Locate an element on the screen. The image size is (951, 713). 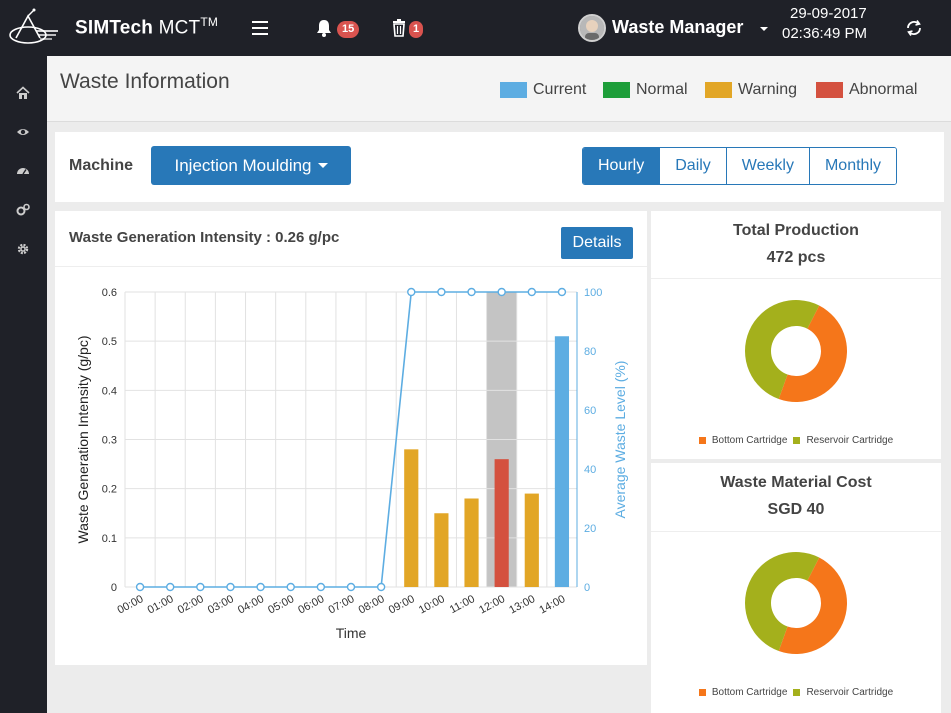
cost-legend-reservoir: Reservoir Cartridge is located at coordinates (850, 692).